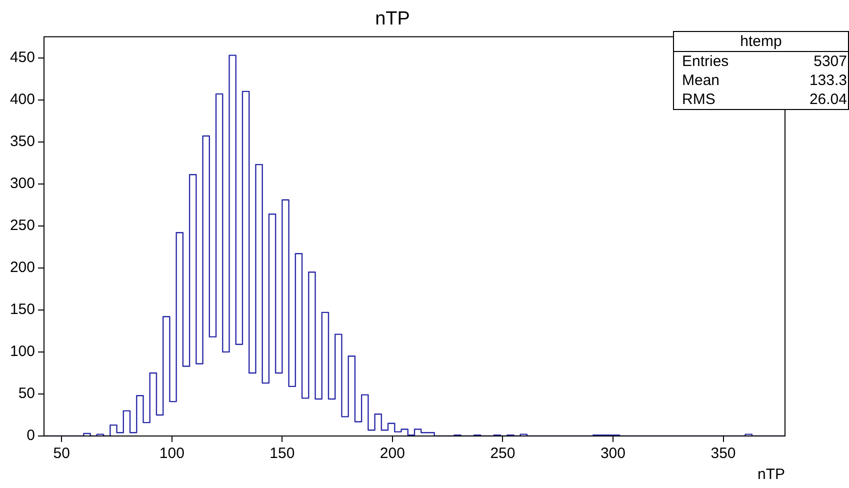 The image size is (849, 488). I want to click on text: Mean 133.3, so click(764, 80).